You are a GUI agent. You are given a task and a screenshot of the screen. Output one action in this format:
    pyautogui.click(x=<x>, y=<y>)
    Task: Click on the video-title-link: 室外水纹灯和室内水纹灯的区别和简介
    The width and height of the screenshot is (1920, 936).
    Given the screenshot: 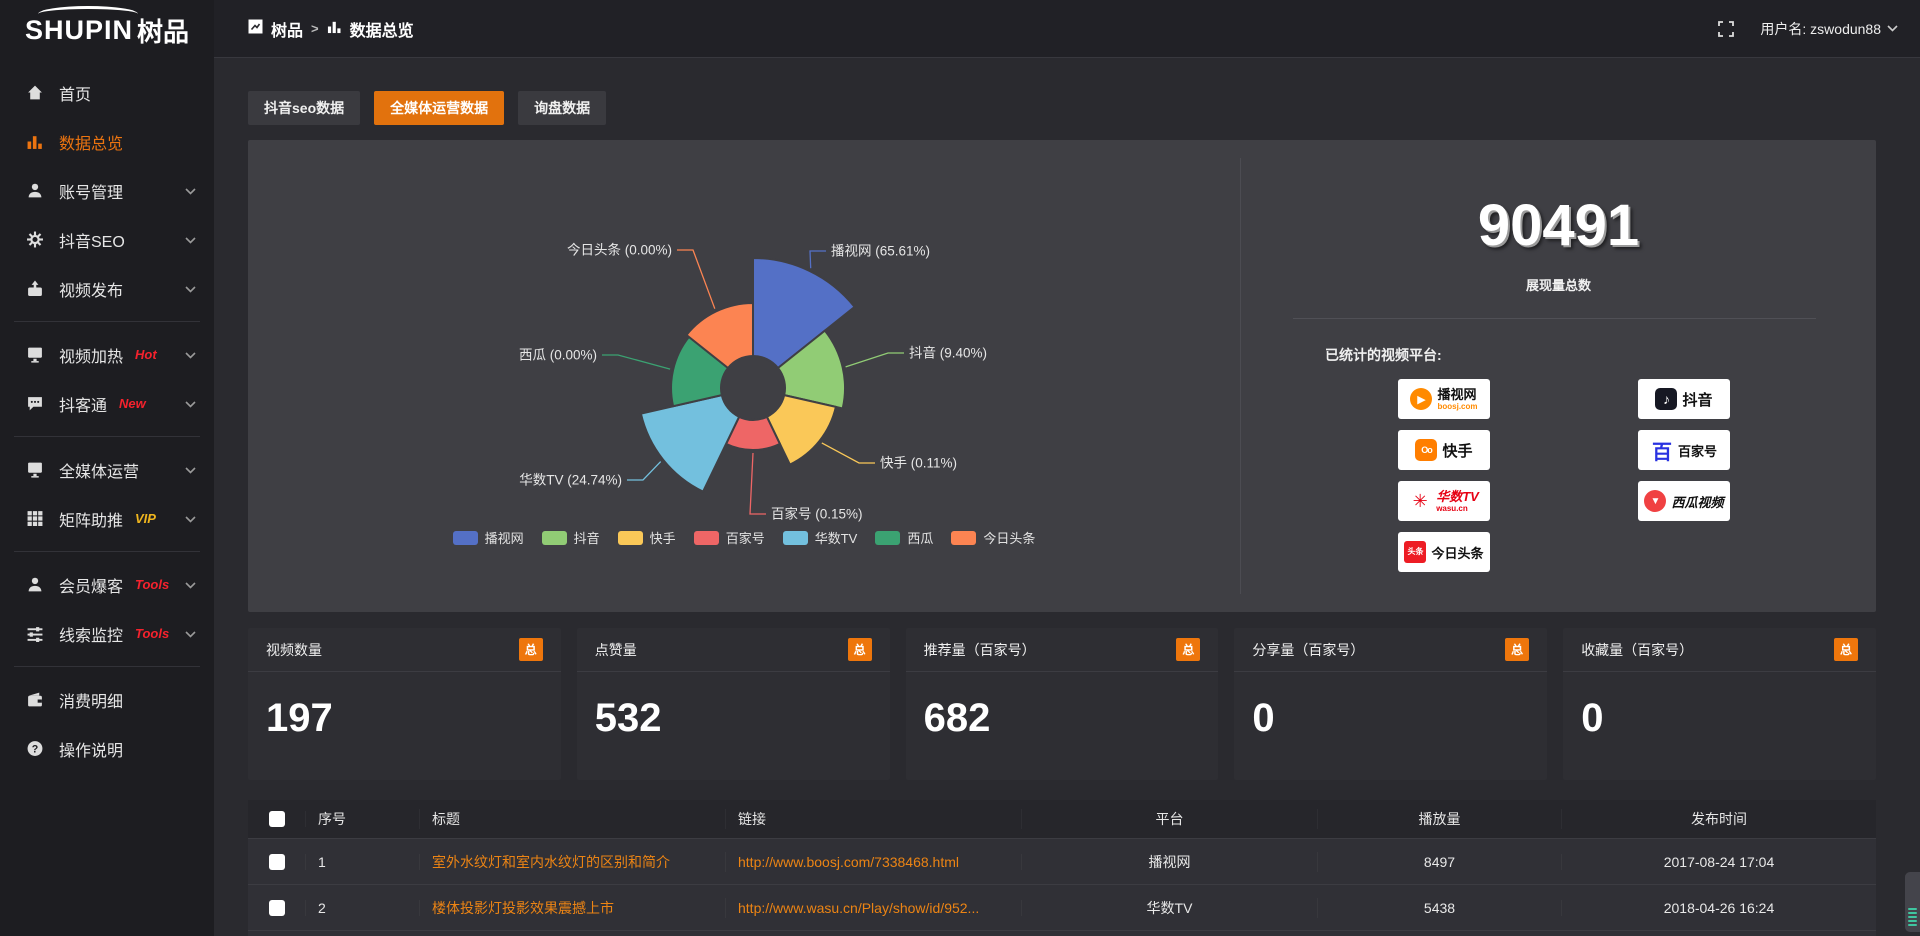 What is the action you would take?
    pyautogui.click(x=573, y=861)
    